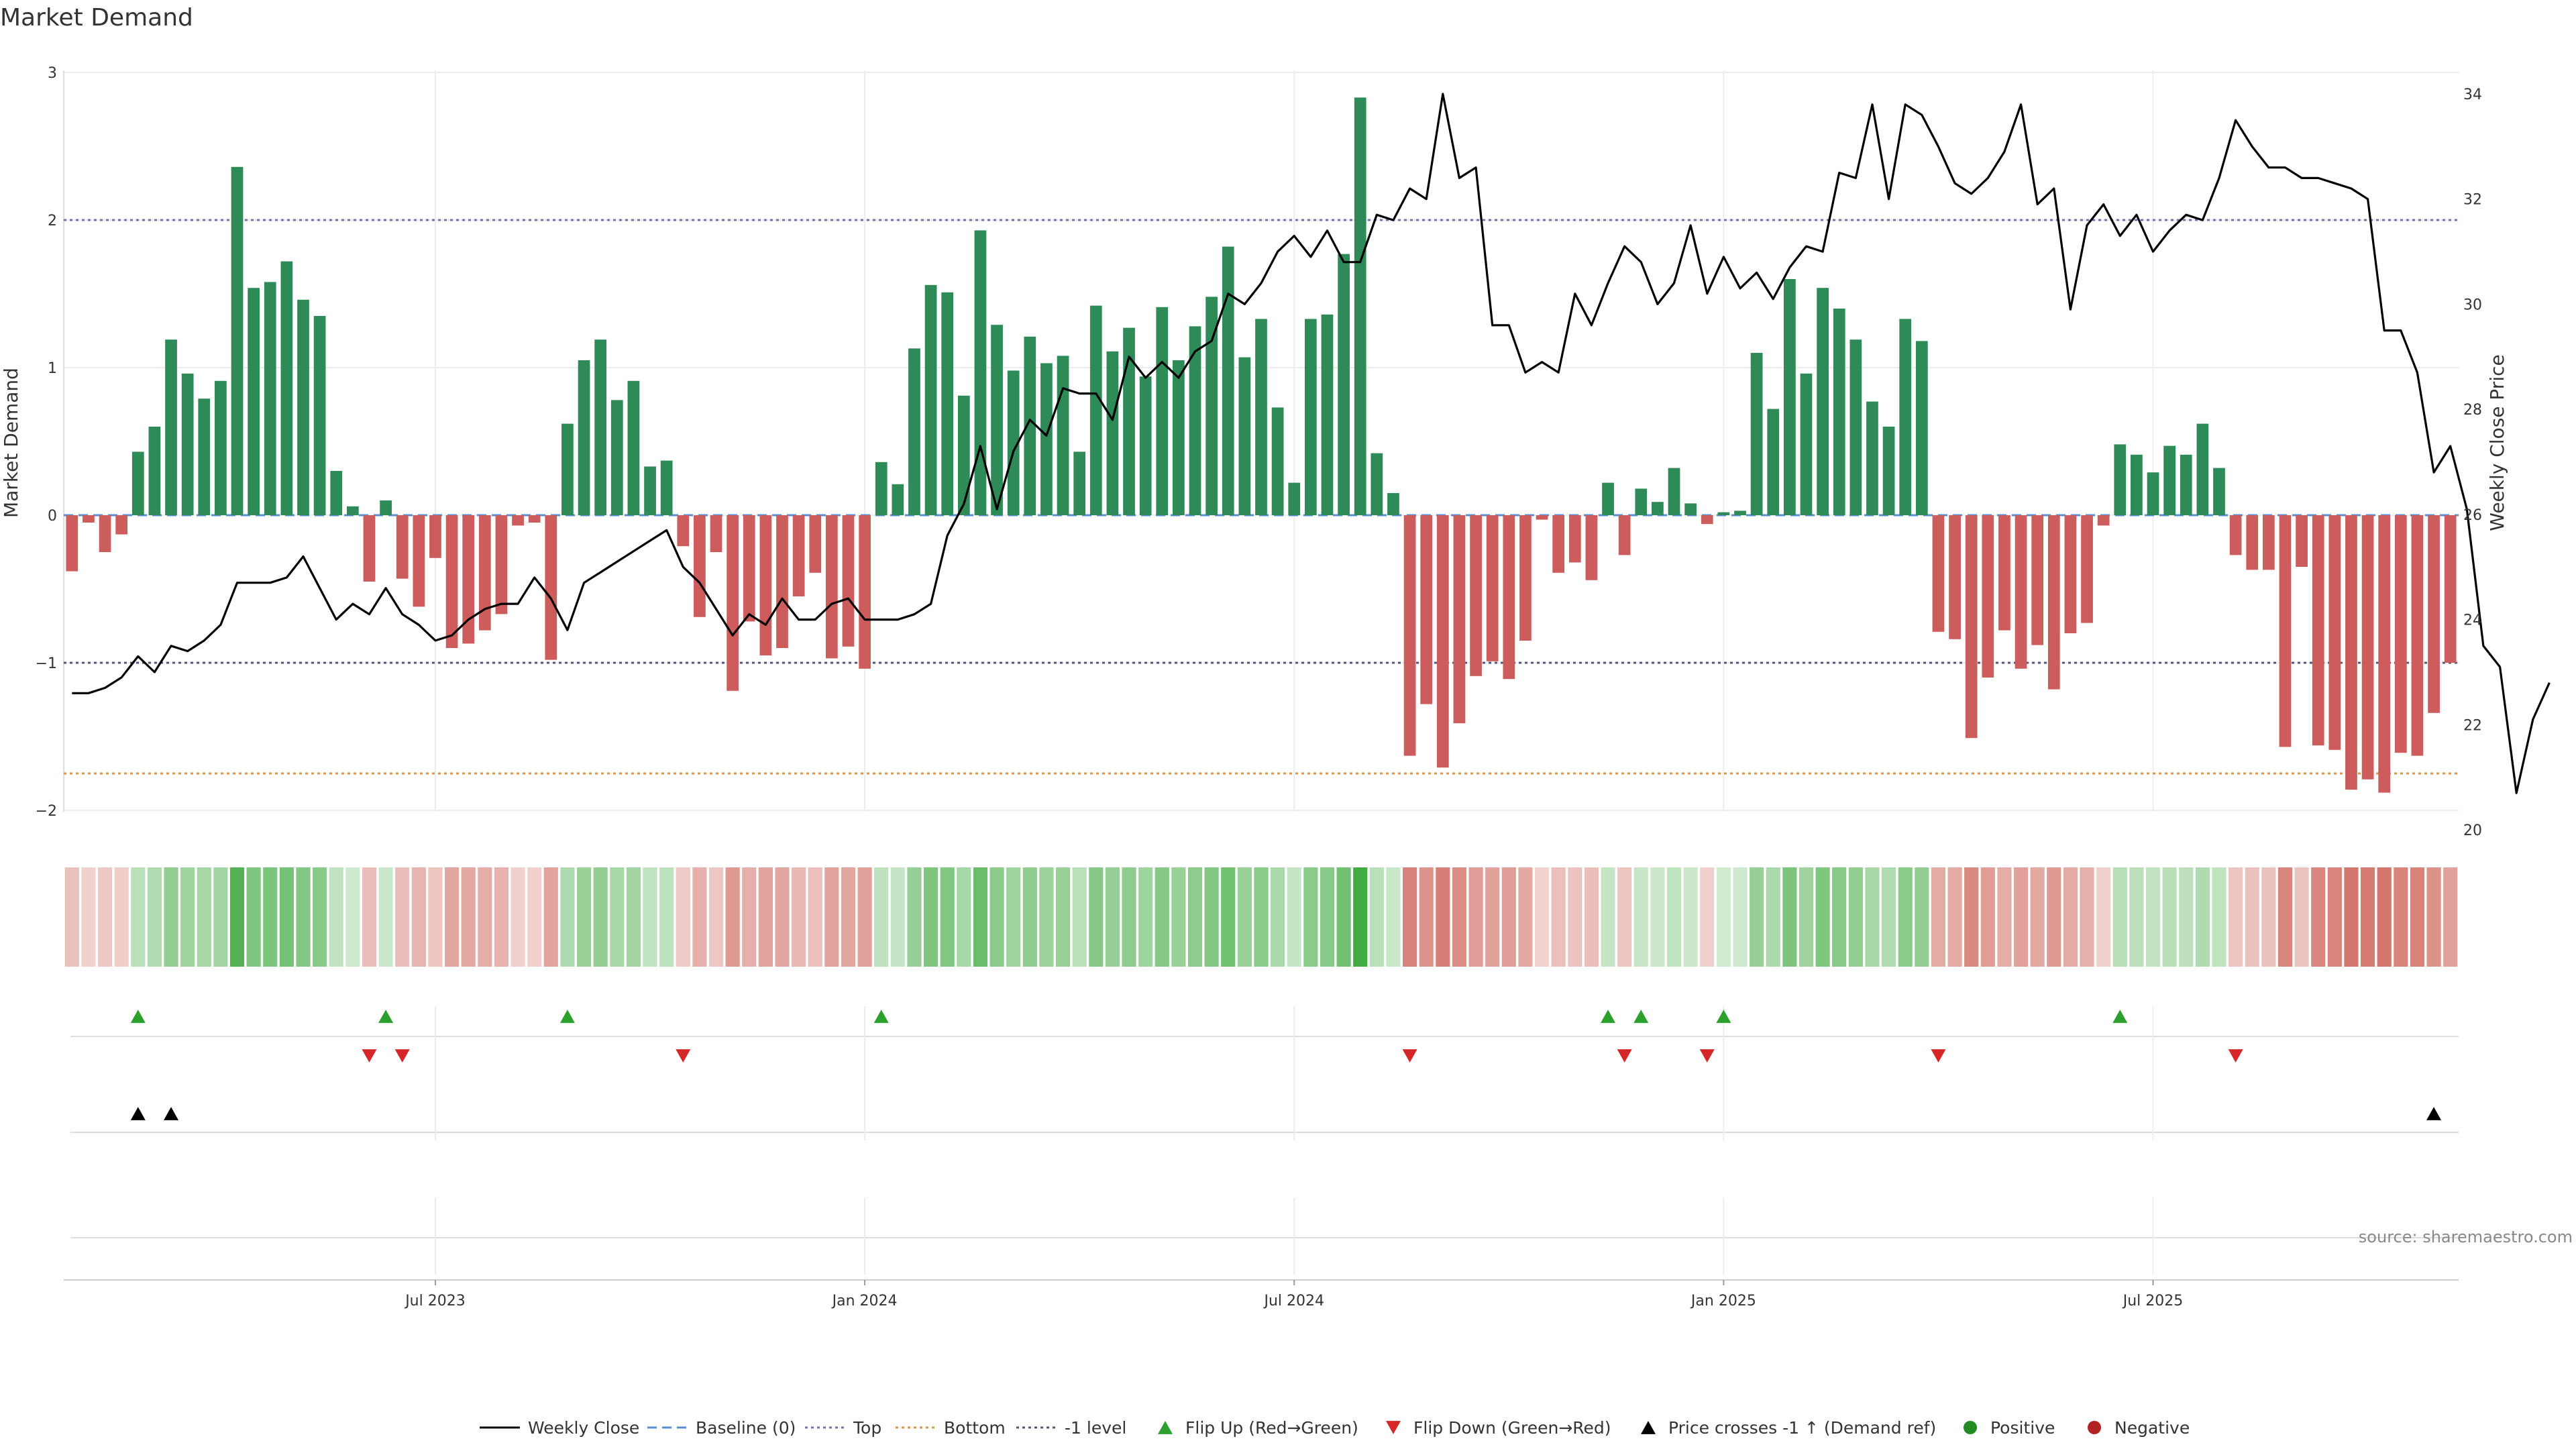 This screenshot has width=2576, height=1449. What do you see at coordinates (46, 663) in the screenshot?
I see `left-tick-label: −1` at bounding box center [46, 663].